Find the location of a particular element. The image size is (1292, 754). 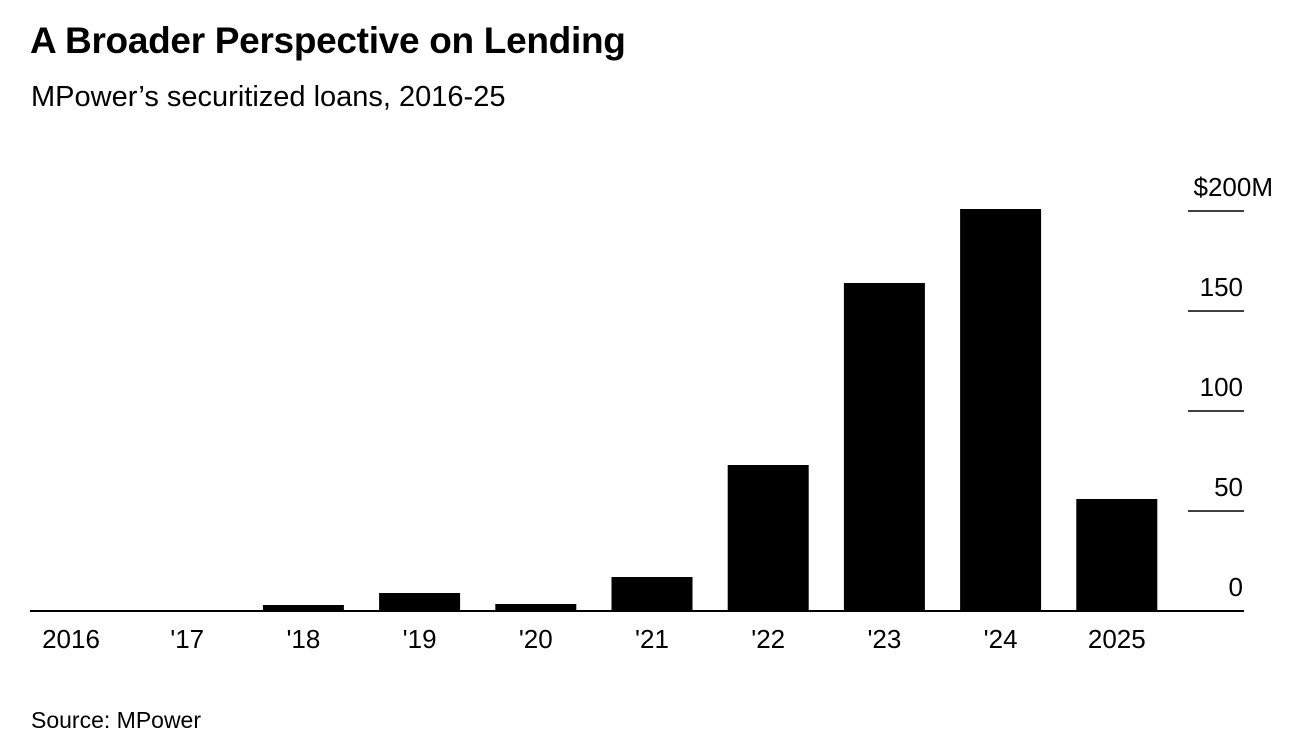

x-tick-label: '21 is located at coordinates (652, 639).